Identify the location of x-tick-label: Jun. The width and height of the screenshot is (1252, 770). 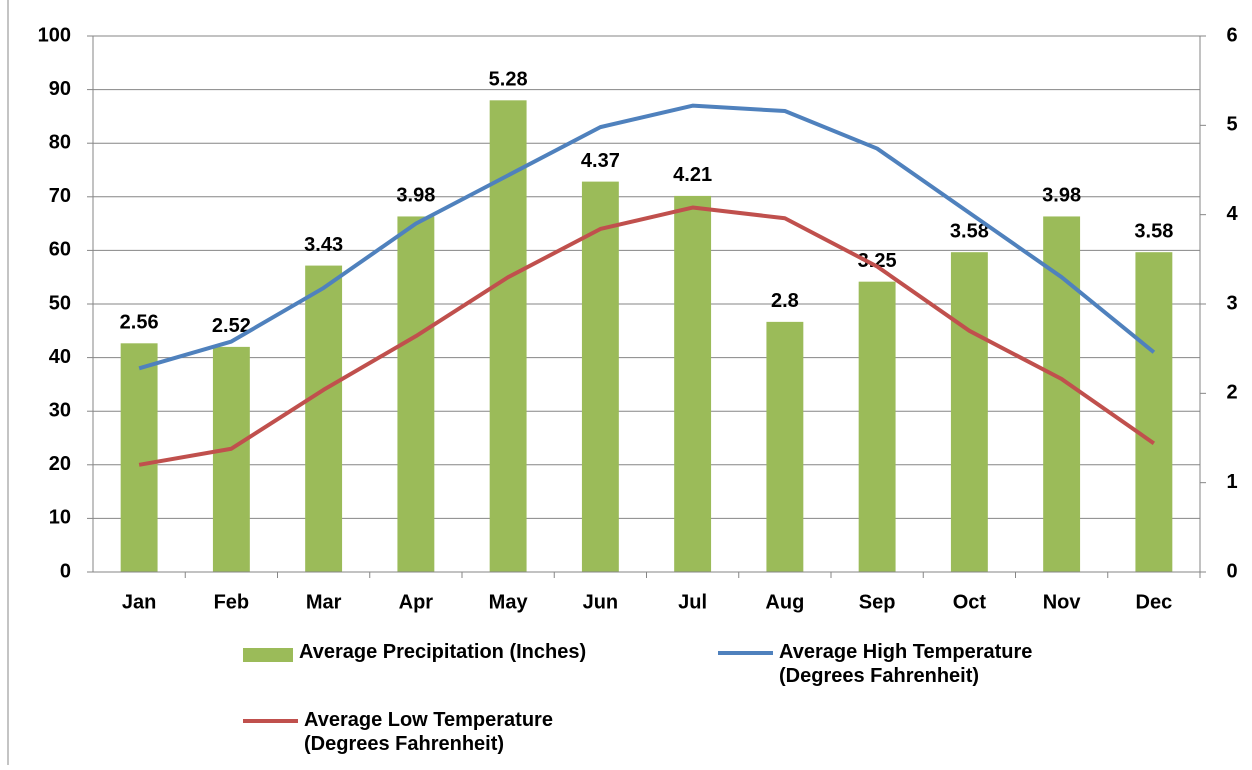
(601, 602).